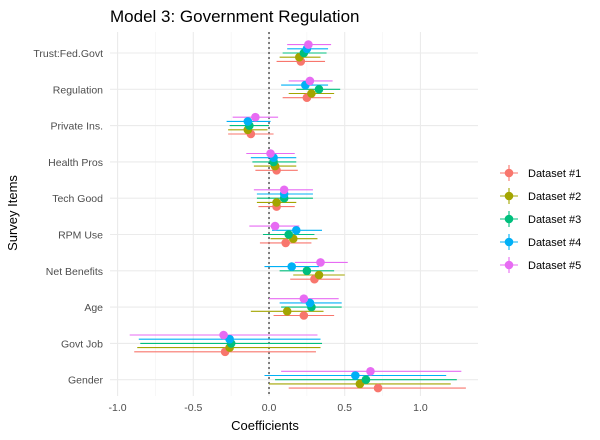 The width and height of the screenshot is (600, 440). Describe the element at coordinates (420, 408) in the screenshot. I see `x-tick-label: 1.0` at that location.